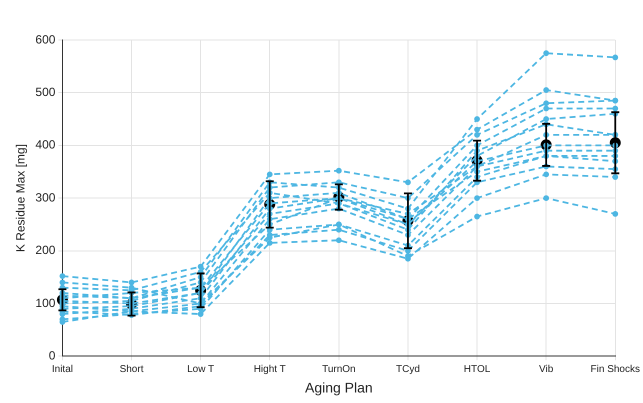 Image resolution: width=643 pixels, height=403 pixels. Describe the element at coordinates (477, 369) in the screenshot. I see `x-tick-label: HTOL` at that location.